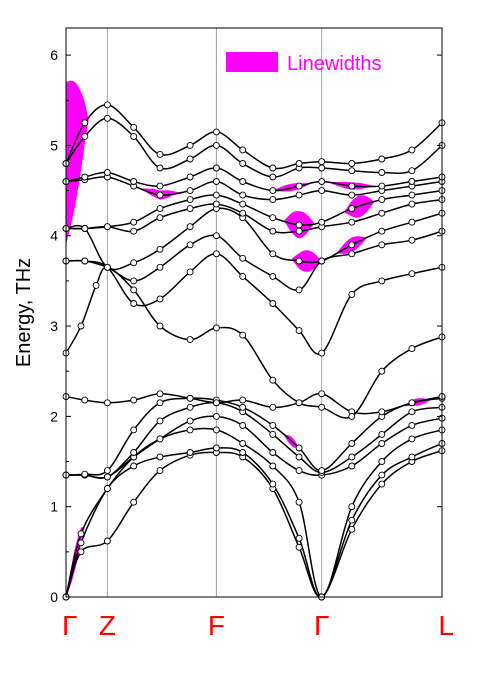 The width and height of the screenshot is (485, 676). Describe the element at coordinates (24, 312) in the screenshot. I see `y-axis-label: Energy, THz` at that location.